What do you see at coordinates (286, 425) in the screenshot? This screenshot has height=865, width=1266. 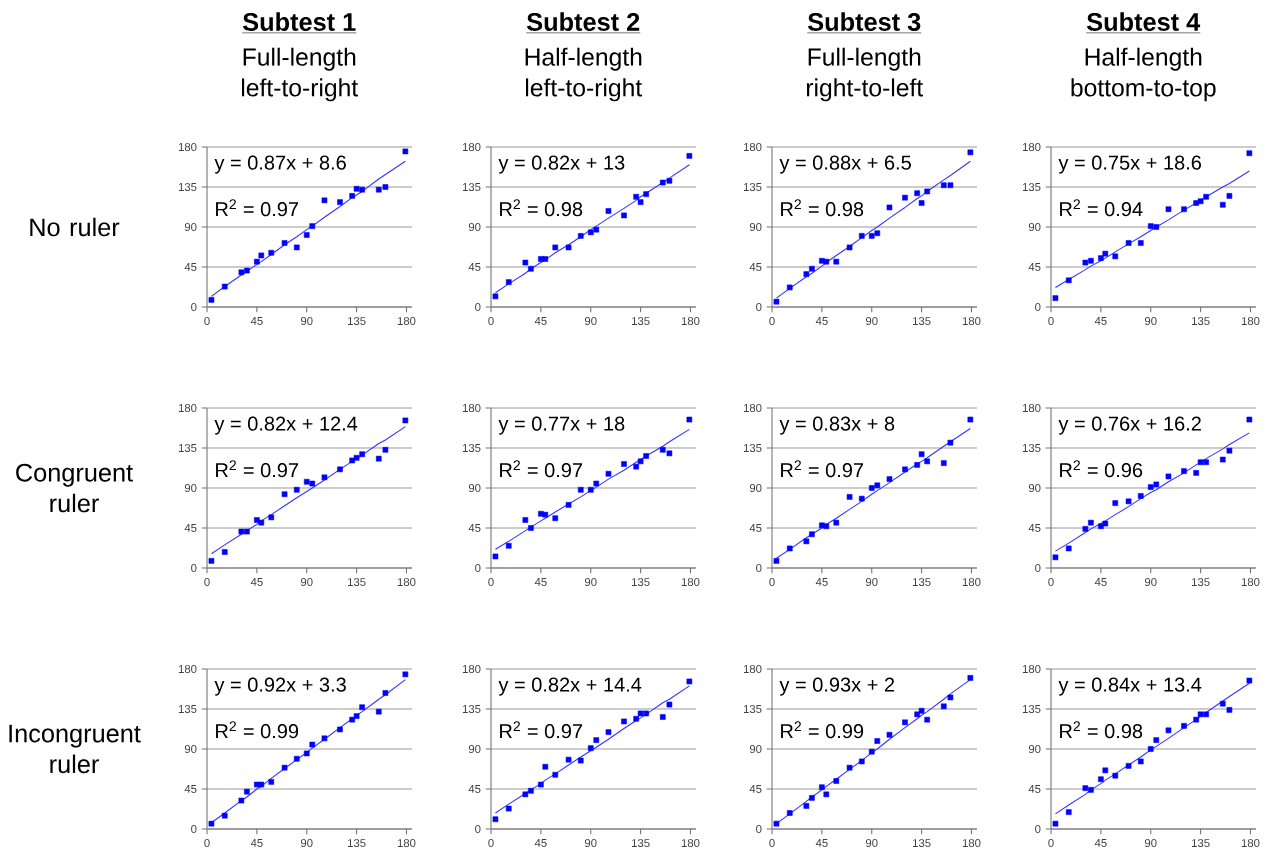 I see `annotation: y = 0.82x + 12.4` at bounding box center [286, 425].